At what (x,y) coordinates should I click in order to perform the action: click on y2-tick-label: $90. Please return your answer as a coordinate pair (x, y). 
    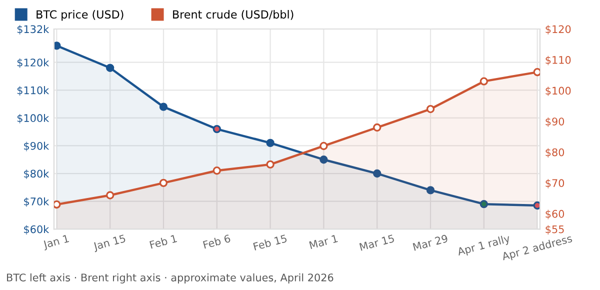
    Looking at the image, I should click on (555, 122).